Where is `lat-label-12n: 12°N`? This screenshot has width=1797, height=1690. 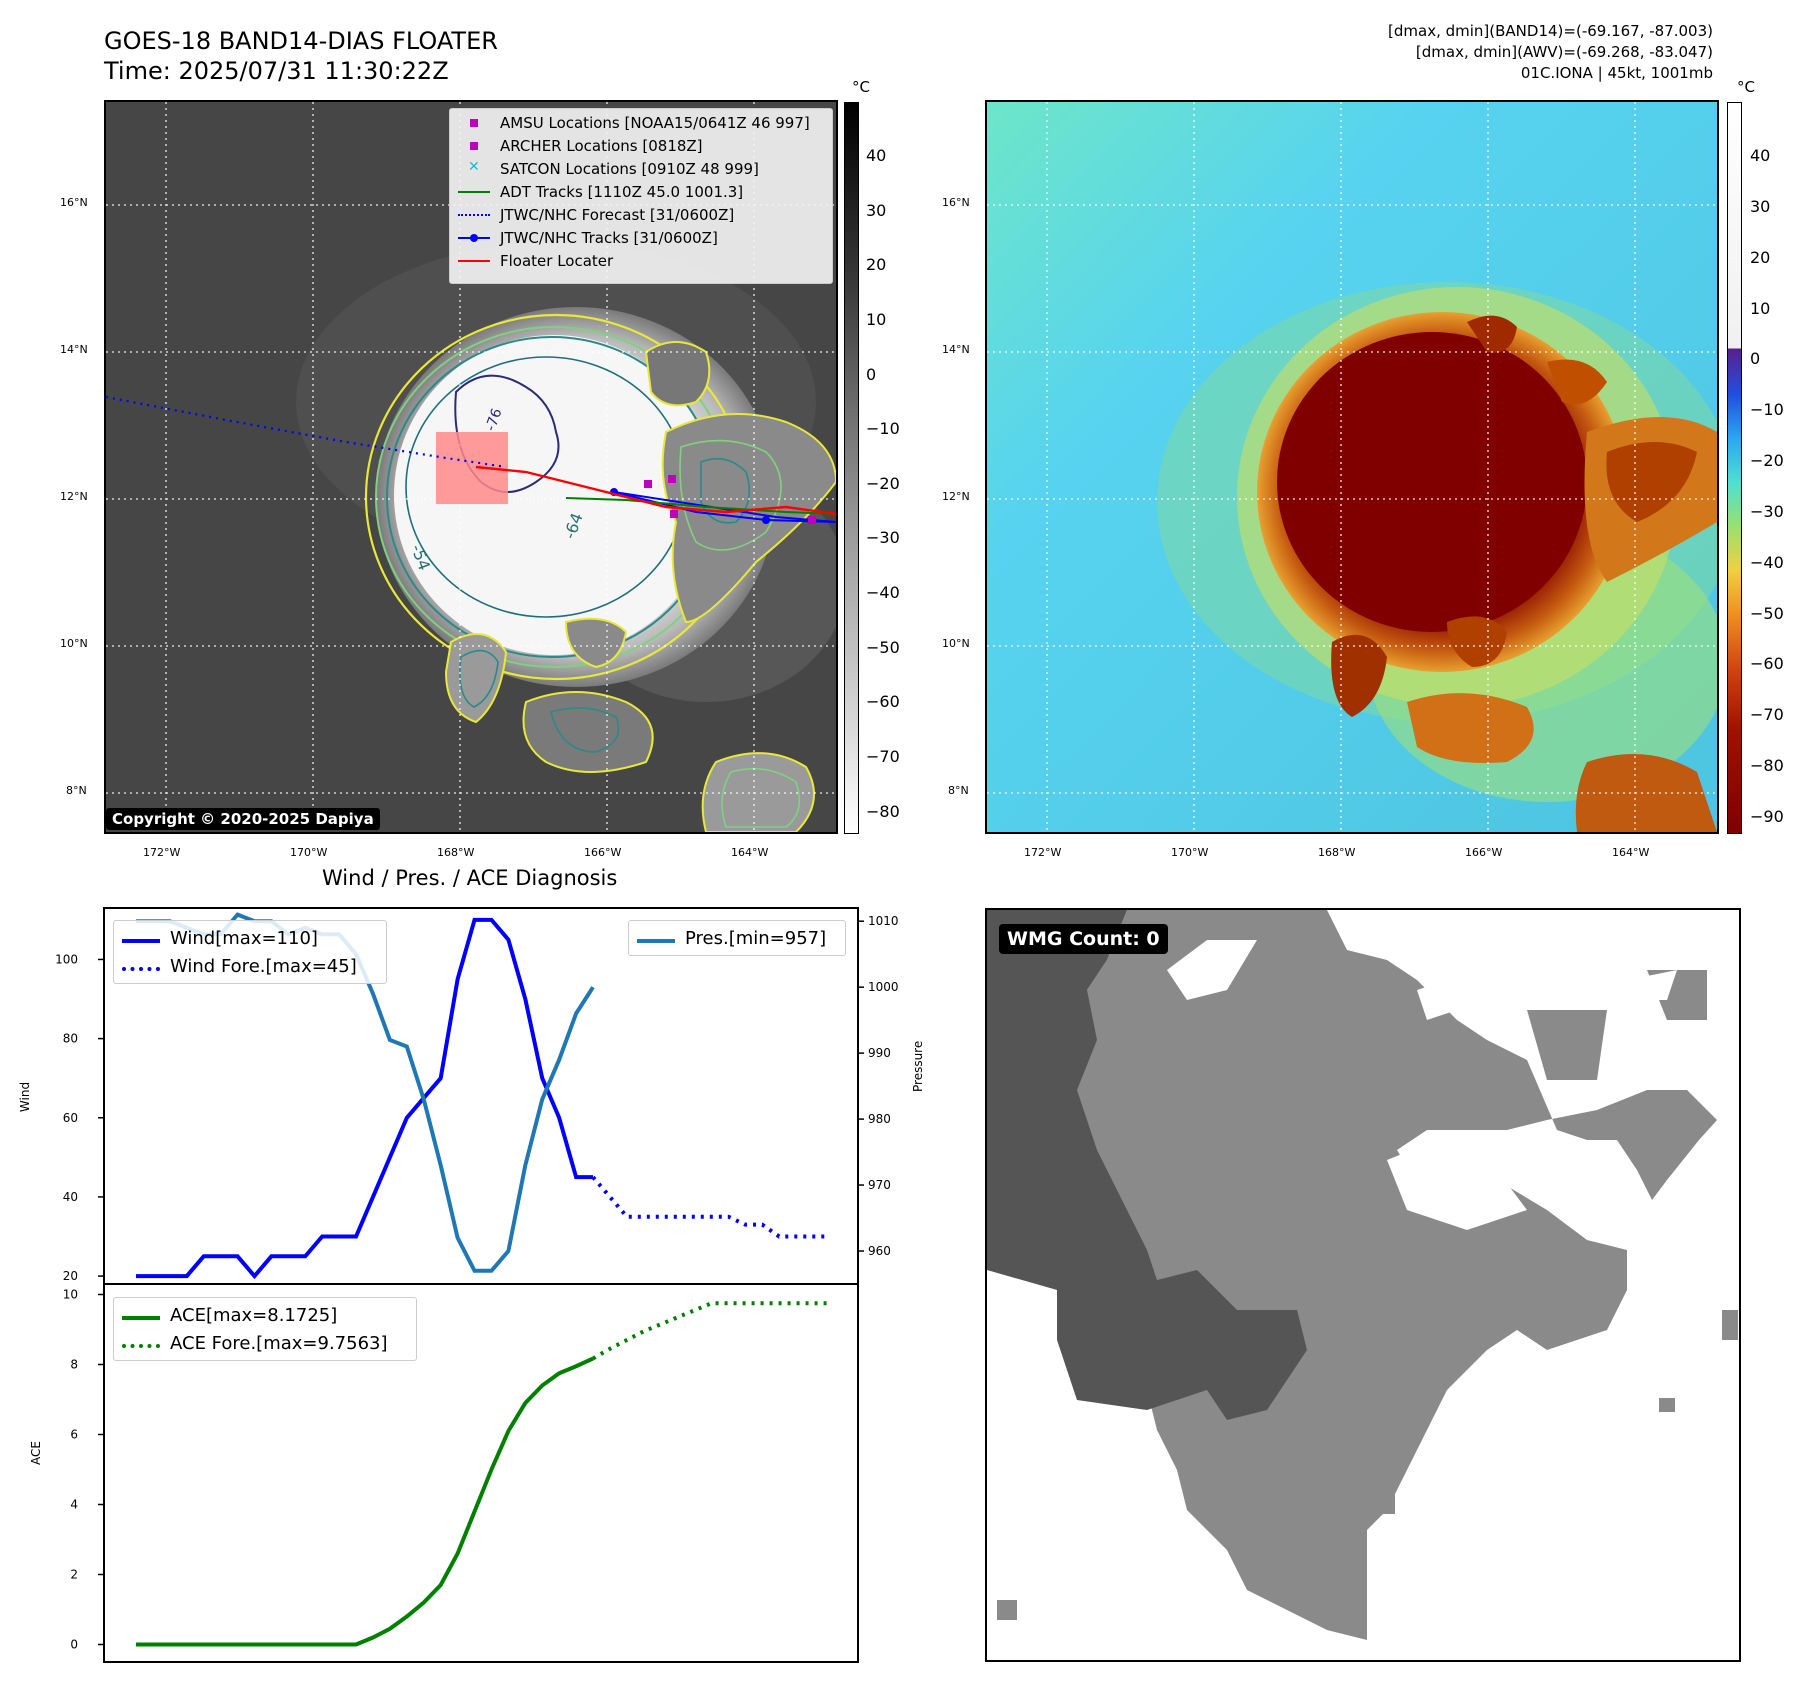 lat-label-12n: 12°N is located at coordinates (74, 496).